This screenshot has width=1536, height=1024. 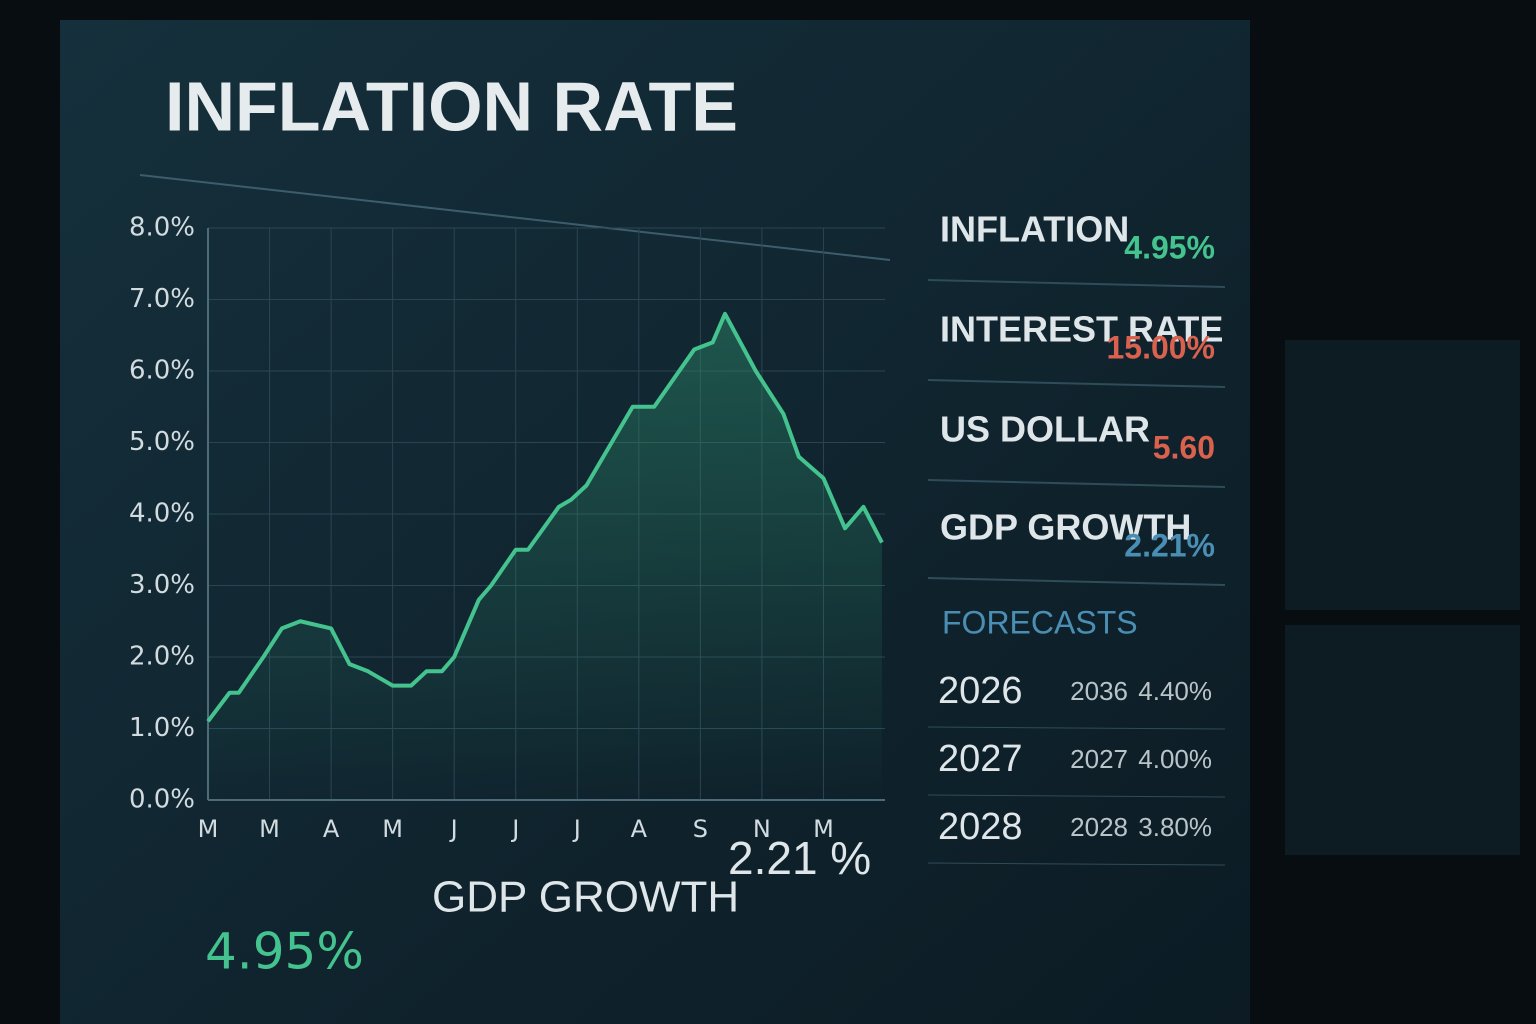 What do you see at coordinates (585, 897) in the screenshot?
I see `summary-label: GDP GROWTH` at bounding box center [585, 897].